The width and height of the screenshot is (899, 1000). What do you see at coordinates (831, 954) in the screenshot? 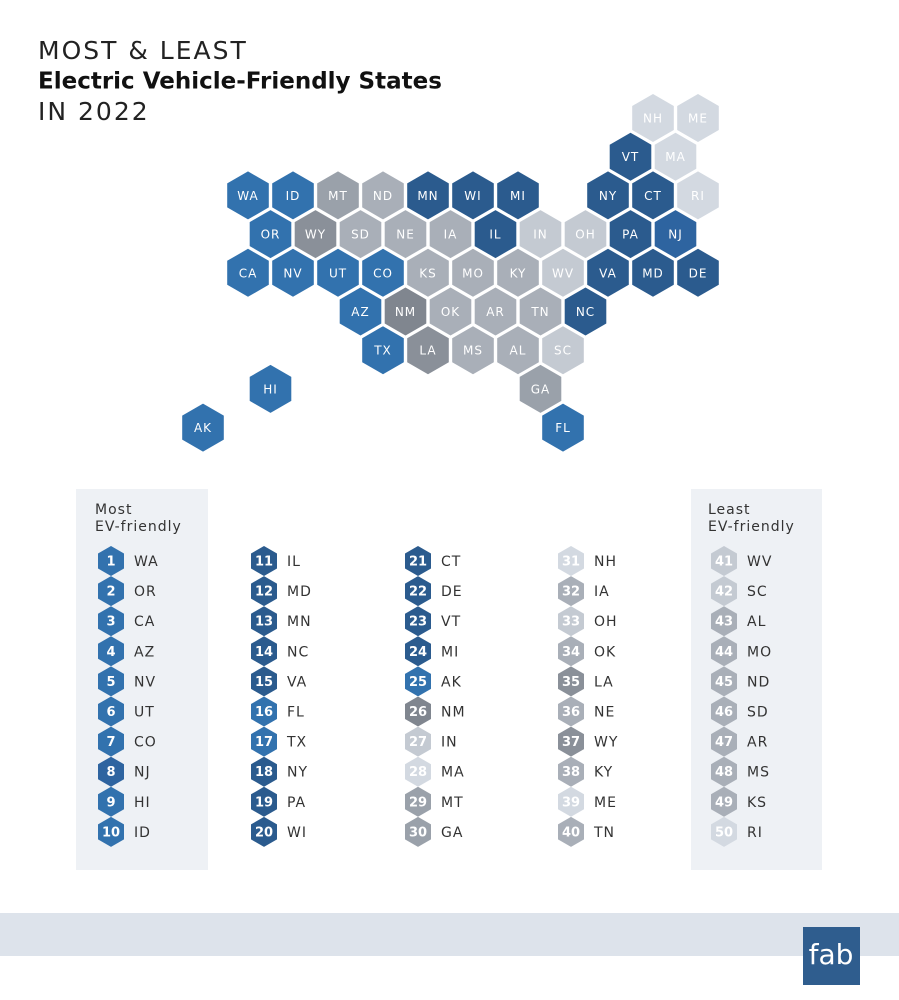
I see `logo: fab` at bounding box center [831, 954].